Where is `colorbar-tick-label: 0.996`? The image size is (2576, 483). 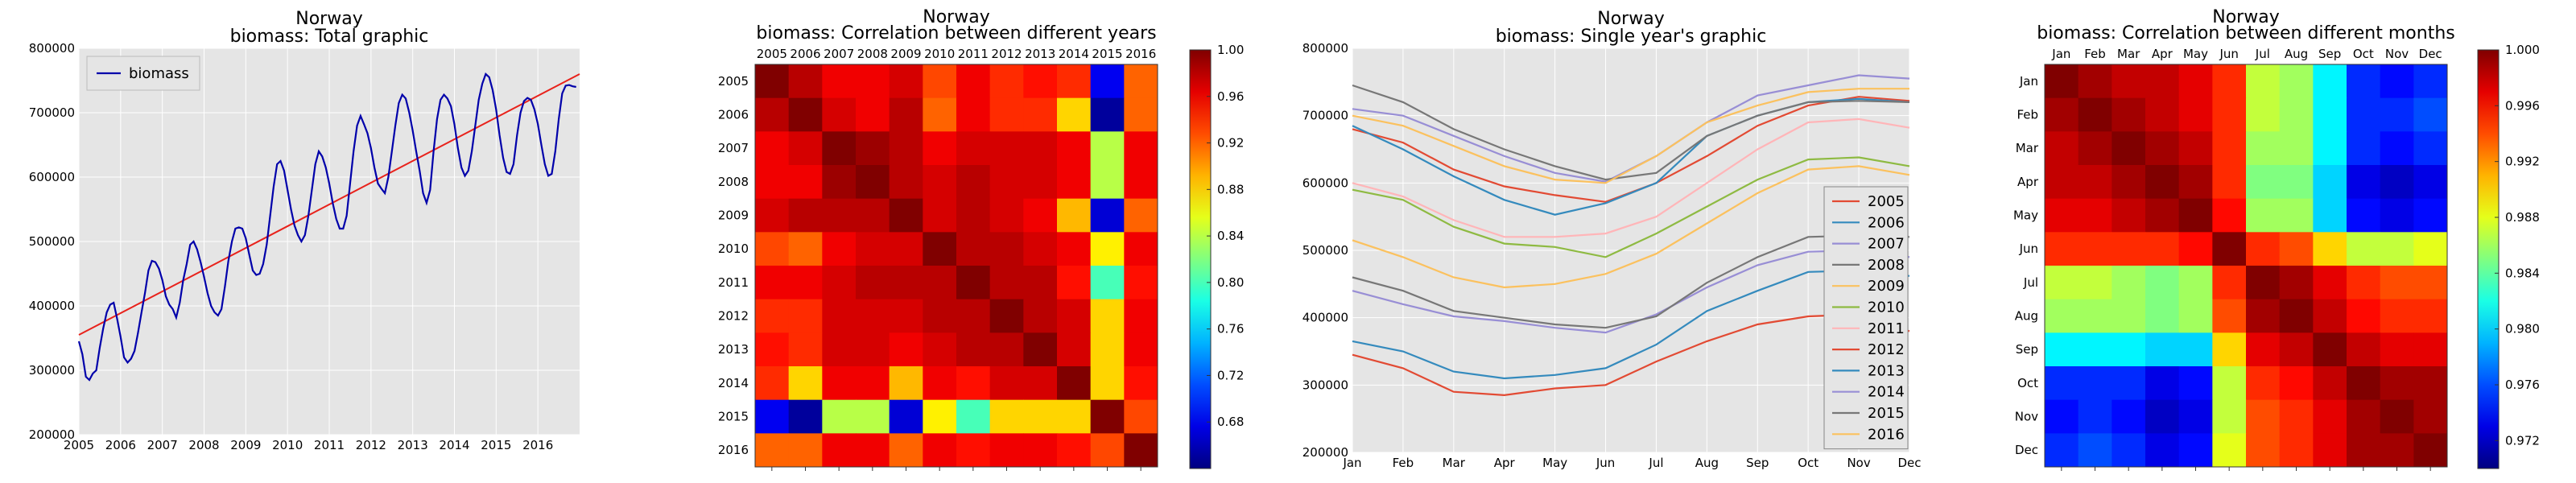 colorbar-tick-label: 0.996 is located at coordinates (2522, 106).